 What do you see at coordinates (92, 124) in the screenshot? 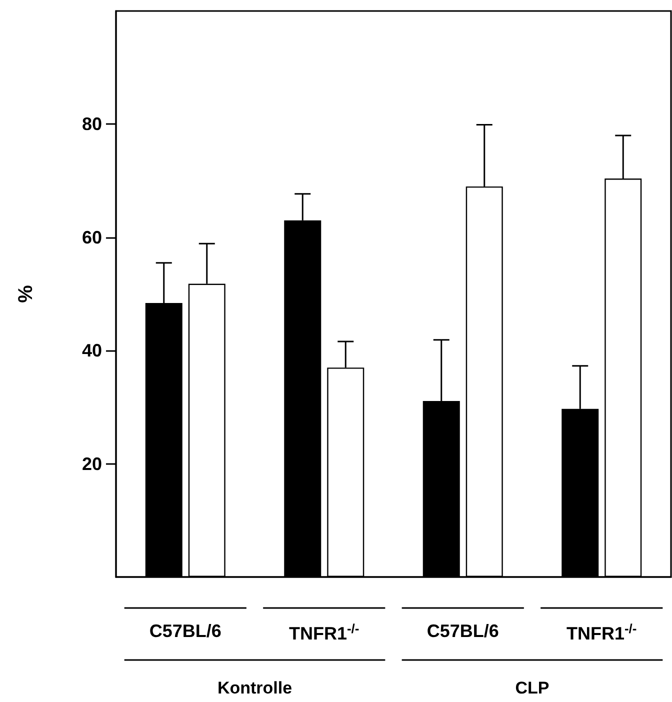
I see `y-tick-label: 80` at bounding box center [92, 124].